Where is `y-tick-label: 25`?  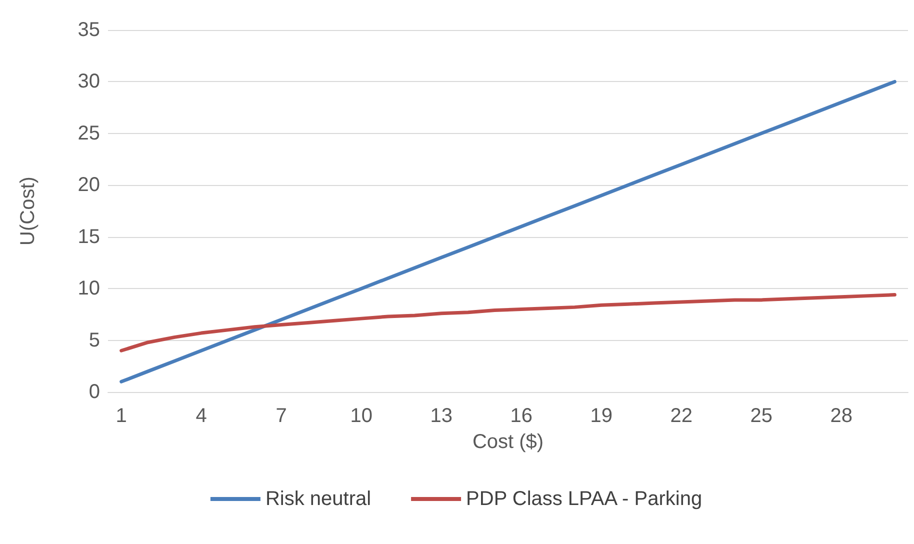 y-tick-label: 25 is located at coordinates (89, 133).